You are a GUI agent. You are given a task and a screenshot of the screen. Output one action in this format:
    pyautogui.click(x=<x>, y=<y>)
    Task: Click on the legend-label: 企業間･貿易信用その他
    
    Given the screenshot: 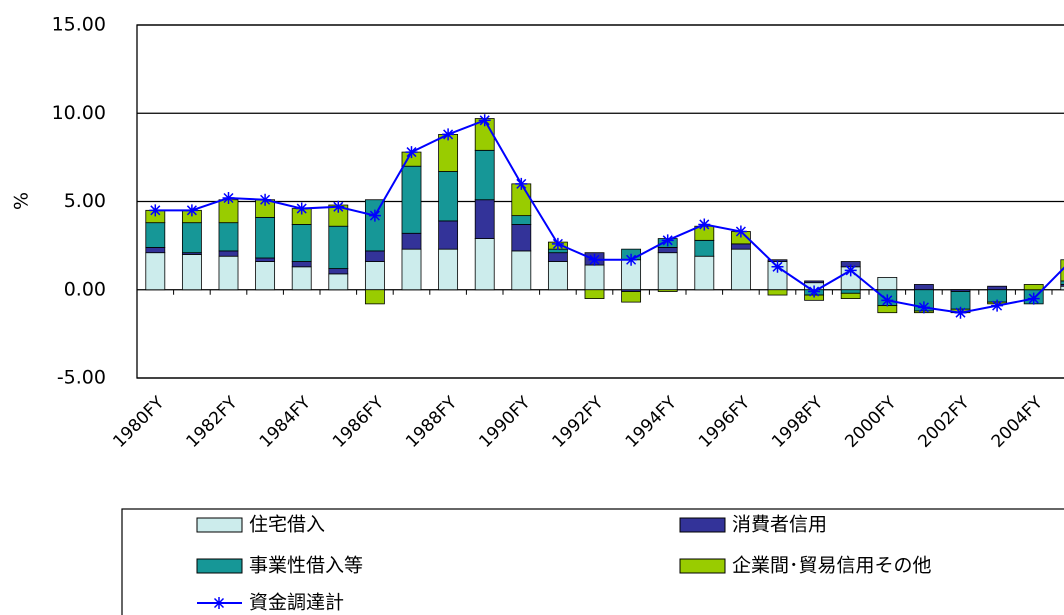 What is the action you would take?
    pyautogui.click(x=832, y=566)
    